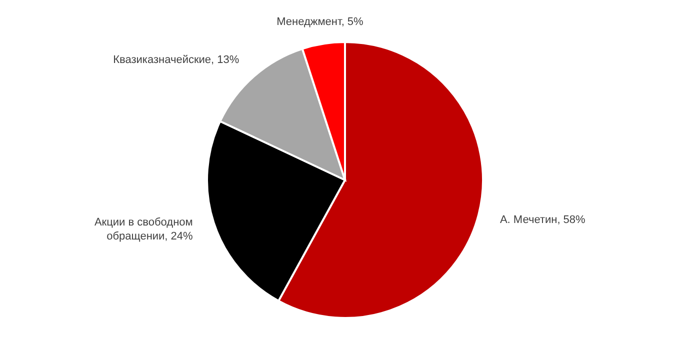  What do you see at coordinates (176, 60) in the screenshot?
I see `slice-label: Квазиказначейские, 13%` at bounding box center [176, 60].